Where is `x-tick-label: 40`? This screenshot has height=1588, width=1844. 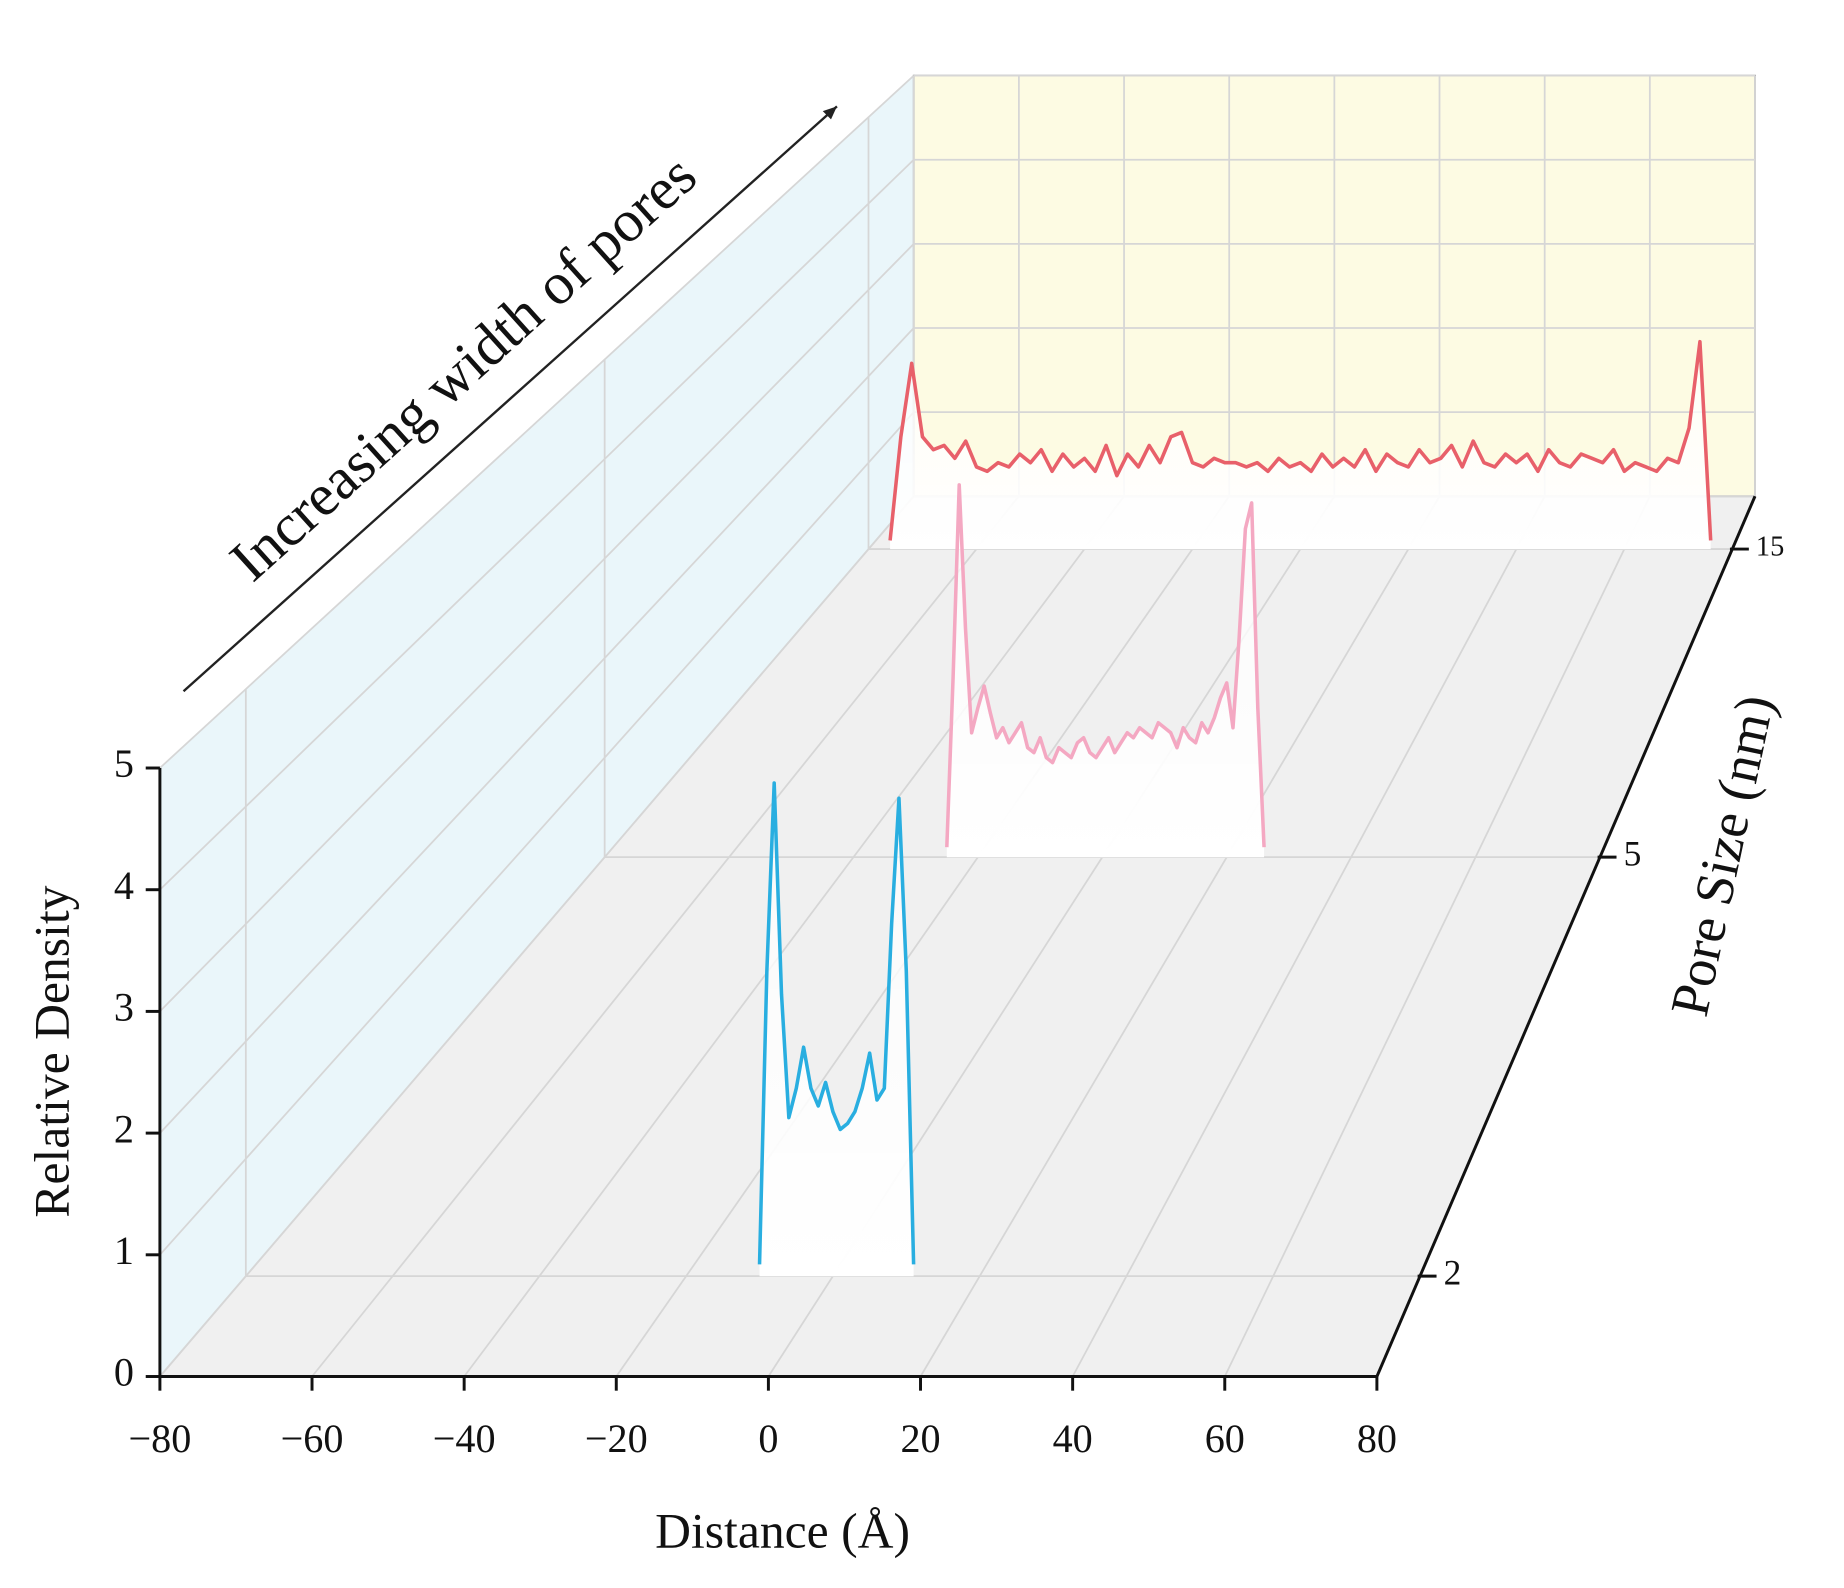
x-tick-label: 40 is located at coordinates (1073, 1438).